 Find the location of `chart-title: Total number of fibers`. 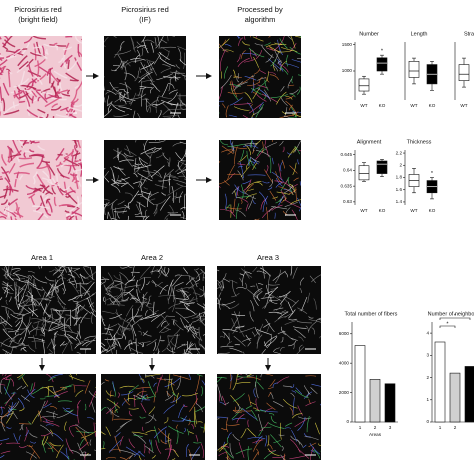

chart-title: Total number of fibers is located at coordinates (371, 314).